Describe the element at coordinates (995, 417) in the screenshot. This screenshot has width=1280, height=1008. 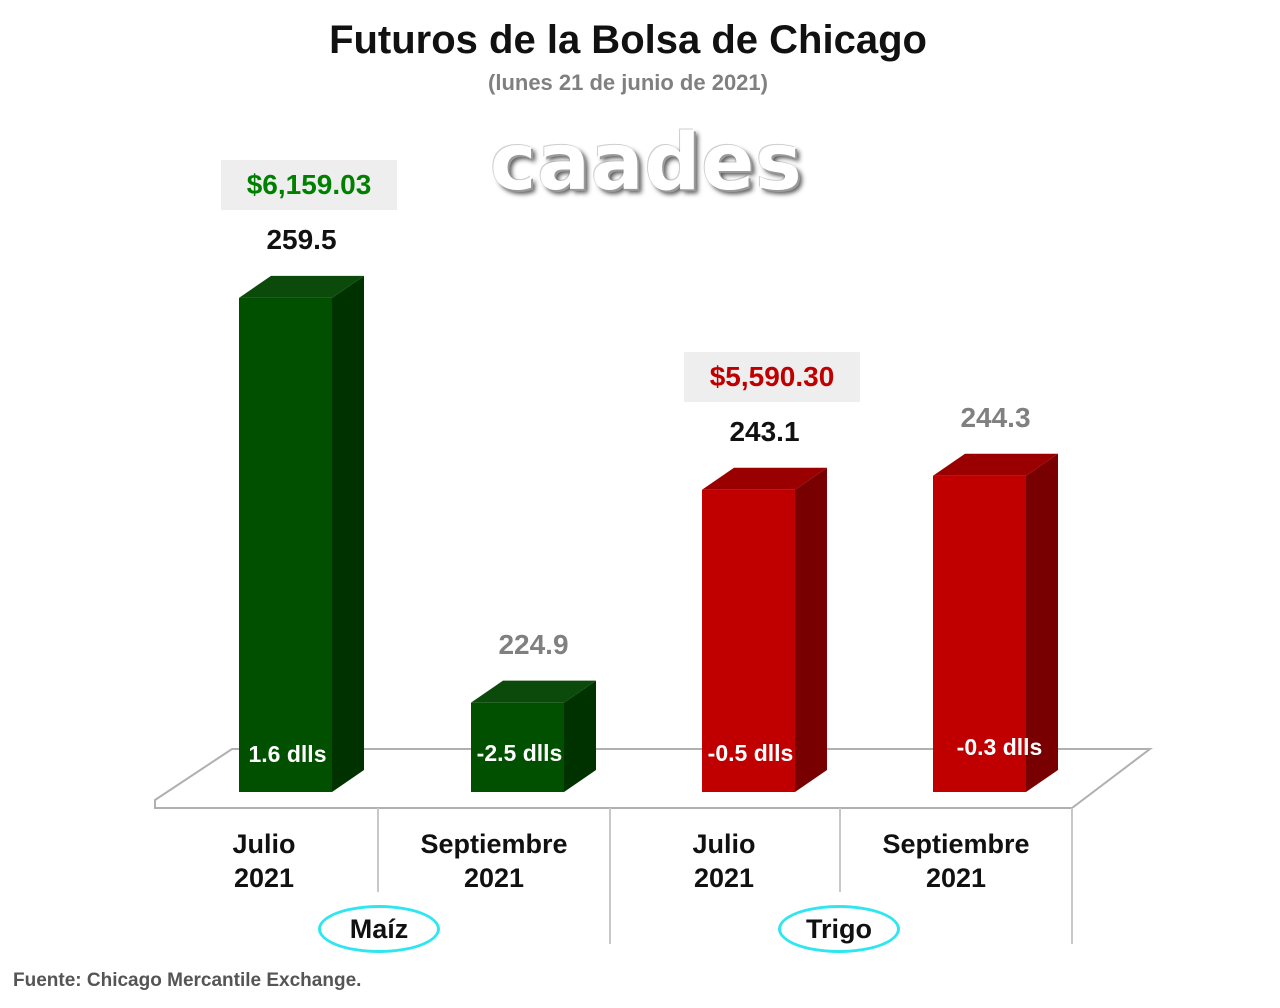
I see `value-label-3: 244.3` at that location.